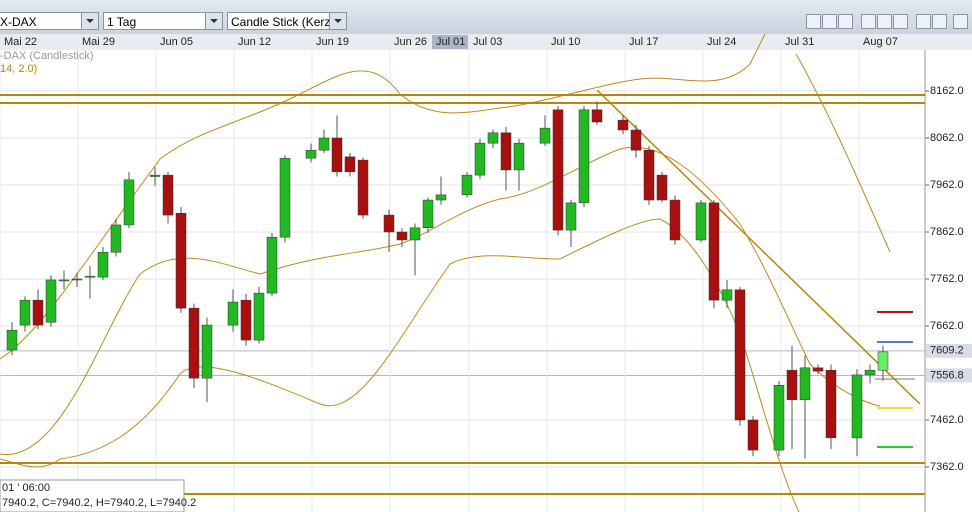  I want to click on y-tick-label: 8062.0, so click(947, 138).